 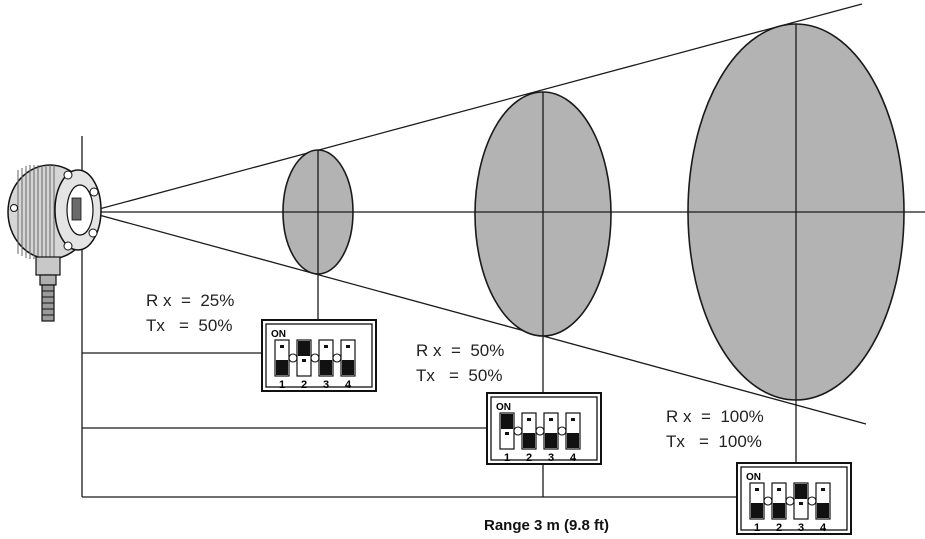 I want to click on set1-tx-label: Tx = 50%, so click(x=189, y=325).